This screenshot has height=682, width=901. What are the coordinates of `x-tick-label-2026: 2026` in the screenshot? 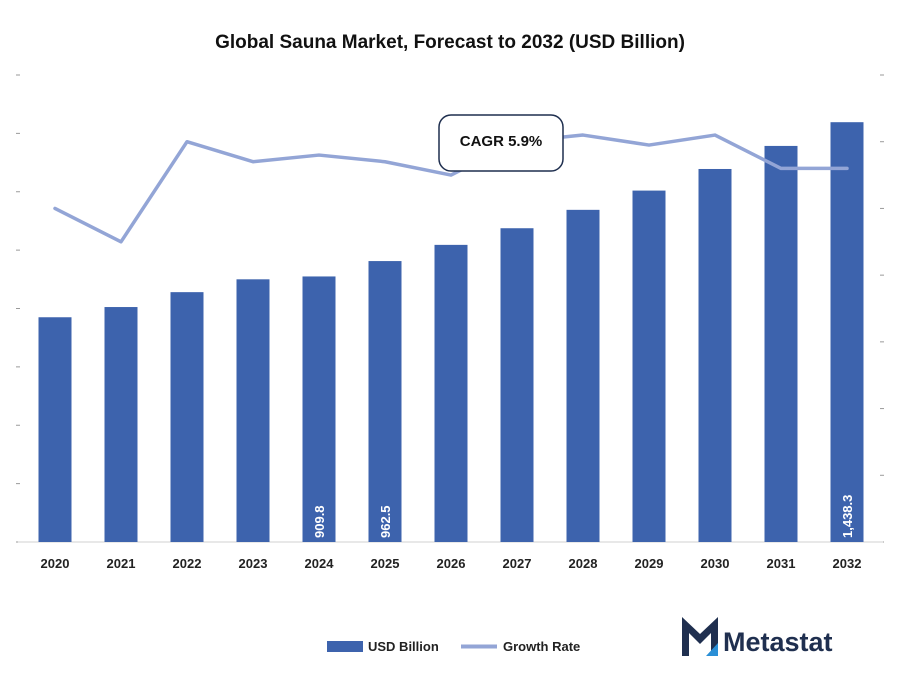 It's located at (451, 563).